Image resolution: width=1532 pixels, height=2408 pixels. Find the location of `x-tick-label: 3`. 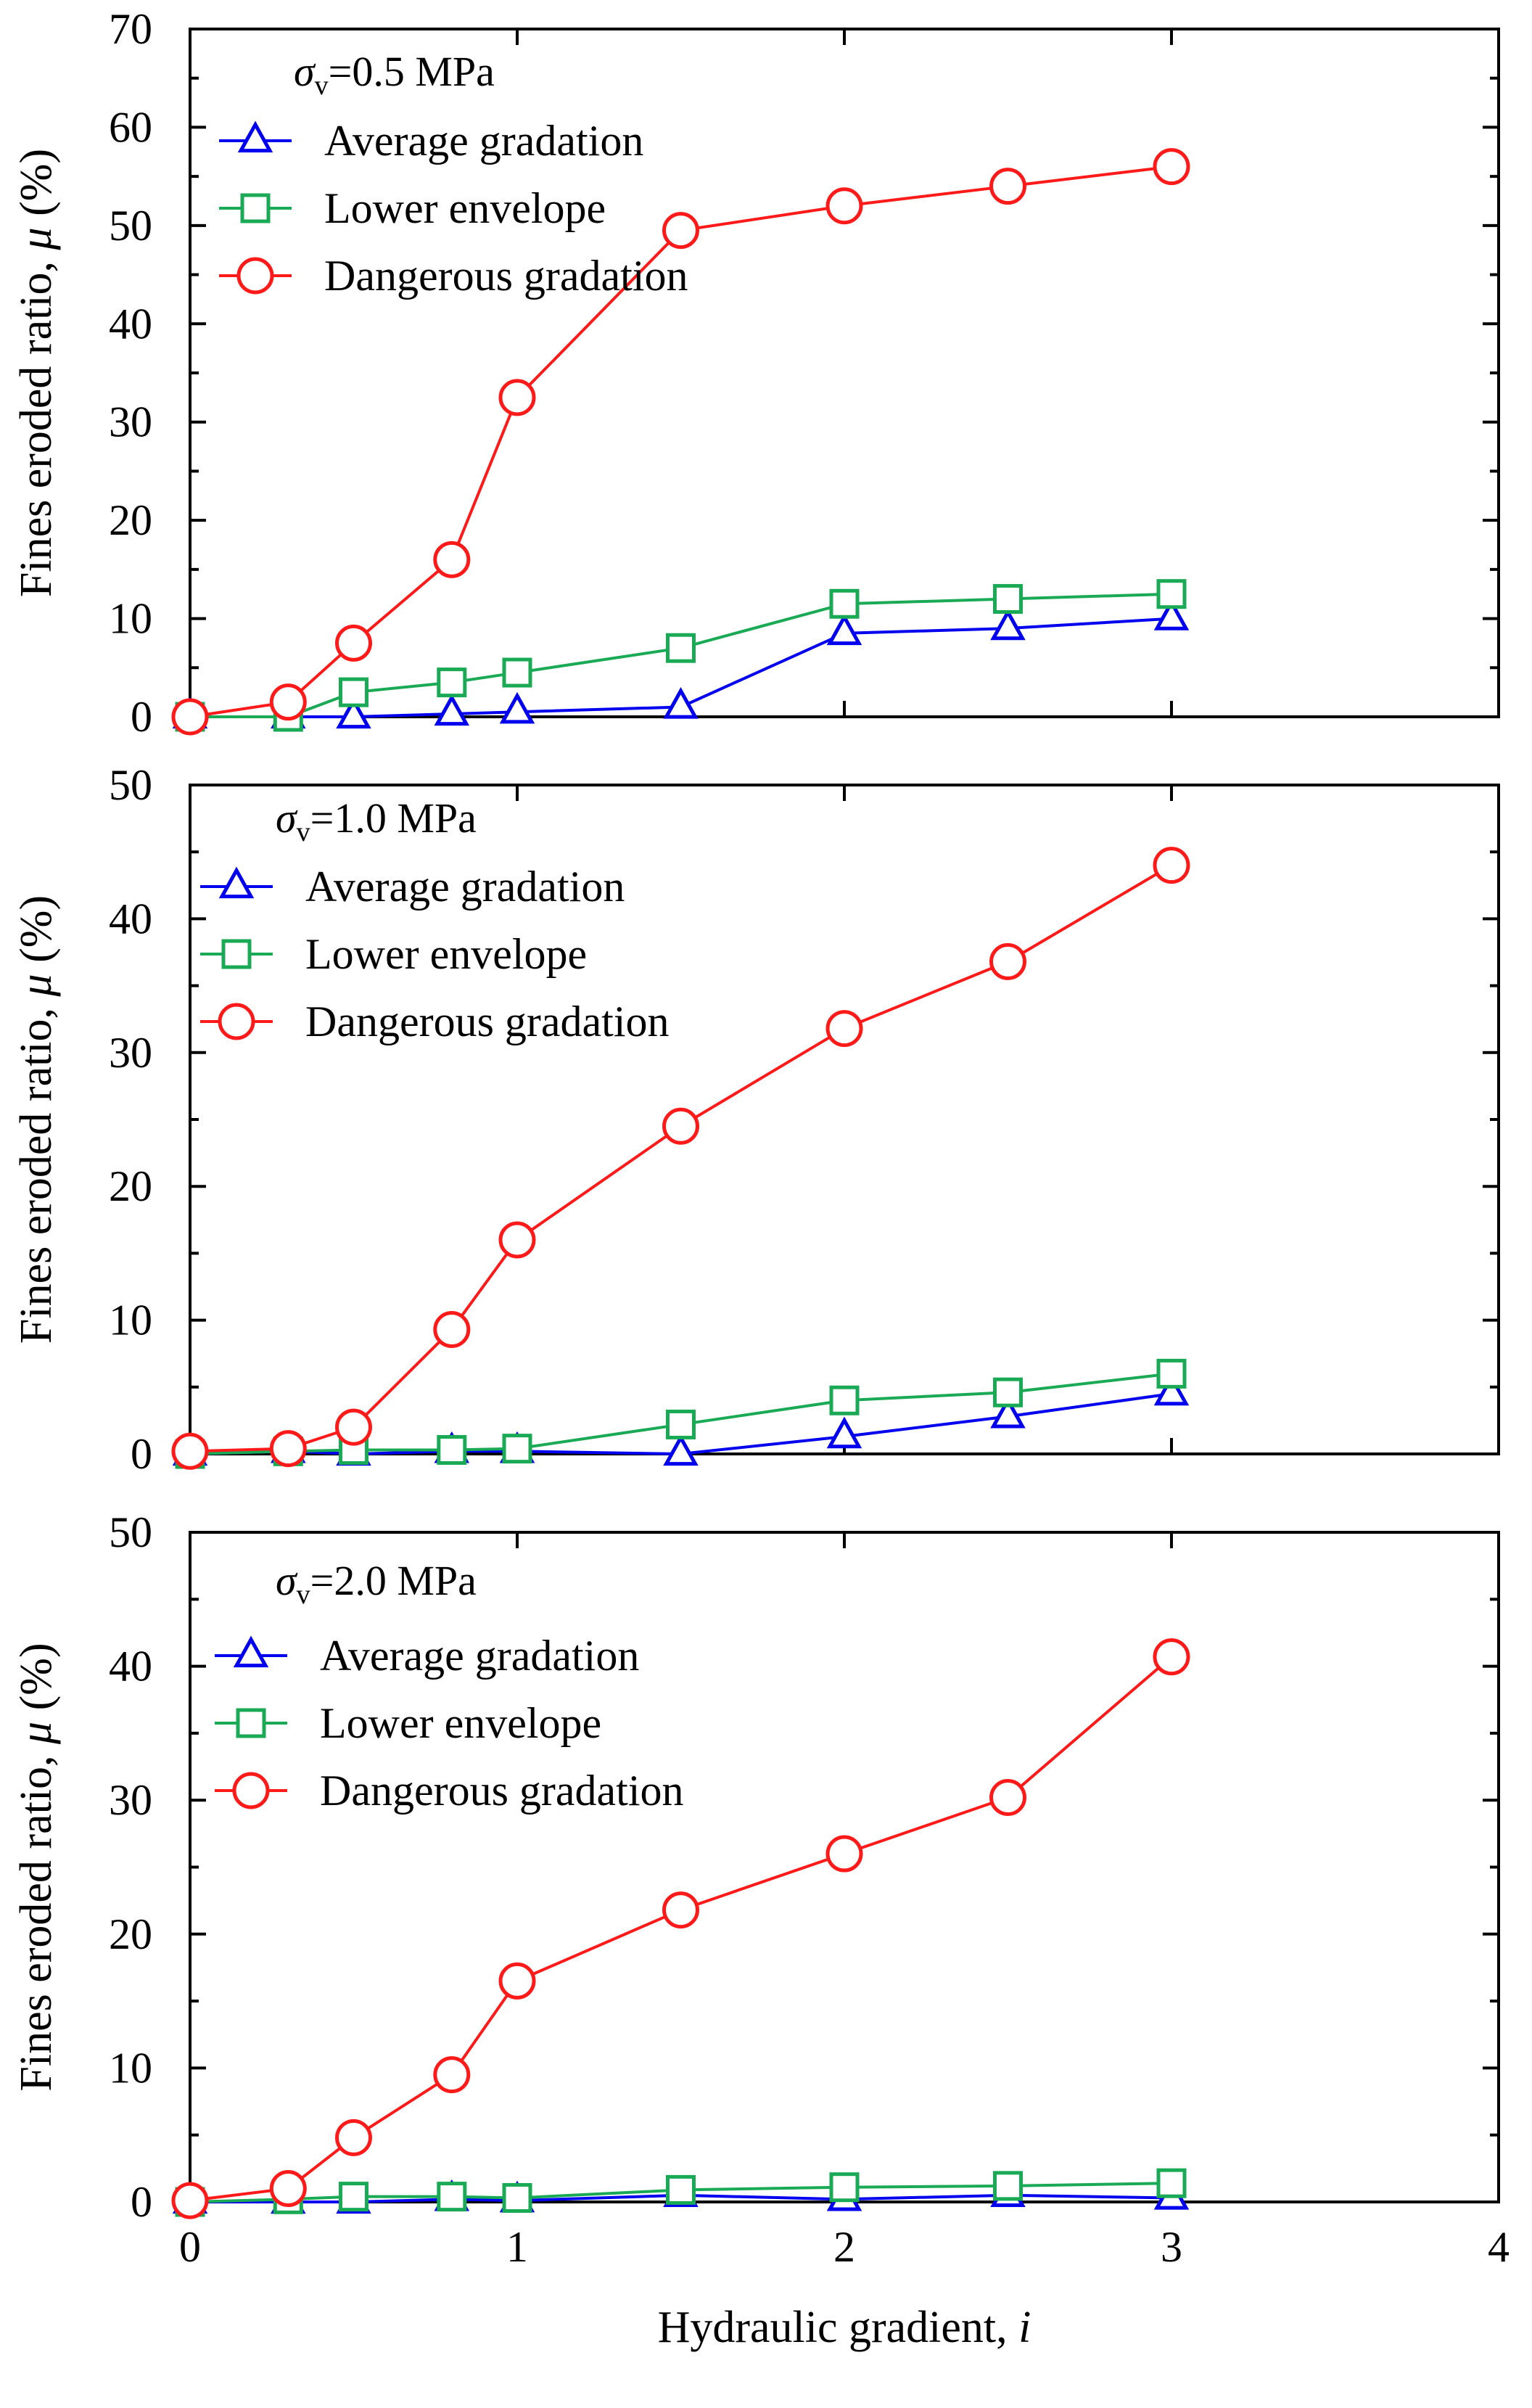

x-tick-label: 3 is located at coordinates (1171, 2247).